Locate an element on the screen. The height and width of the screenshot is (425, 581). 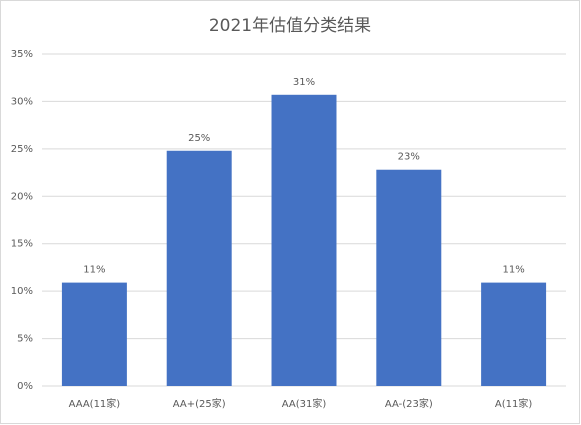
value-label: 25% is located at coordinates (199, 138).